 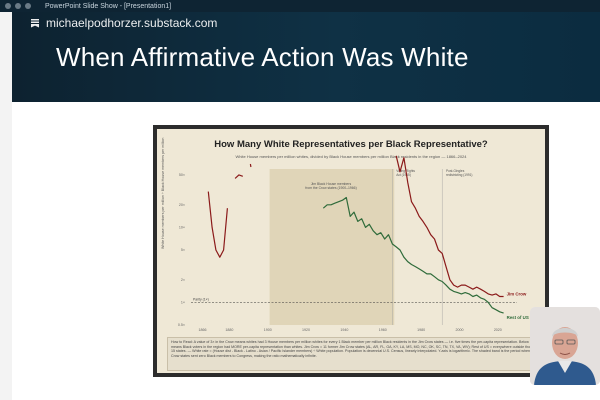 I want to click on series-line-rest-of-us, so click(x=413, y=255).